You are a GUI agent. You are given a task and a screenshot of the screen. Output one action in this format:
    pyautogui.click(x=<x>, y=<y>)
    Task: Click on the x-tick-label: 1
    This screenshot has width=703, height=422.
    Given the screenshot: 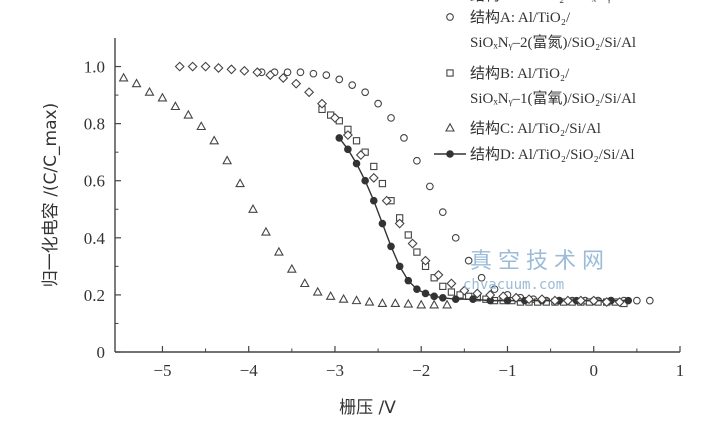 What is the action you would take?
    pyautogui.click(x=680, y=370)
    